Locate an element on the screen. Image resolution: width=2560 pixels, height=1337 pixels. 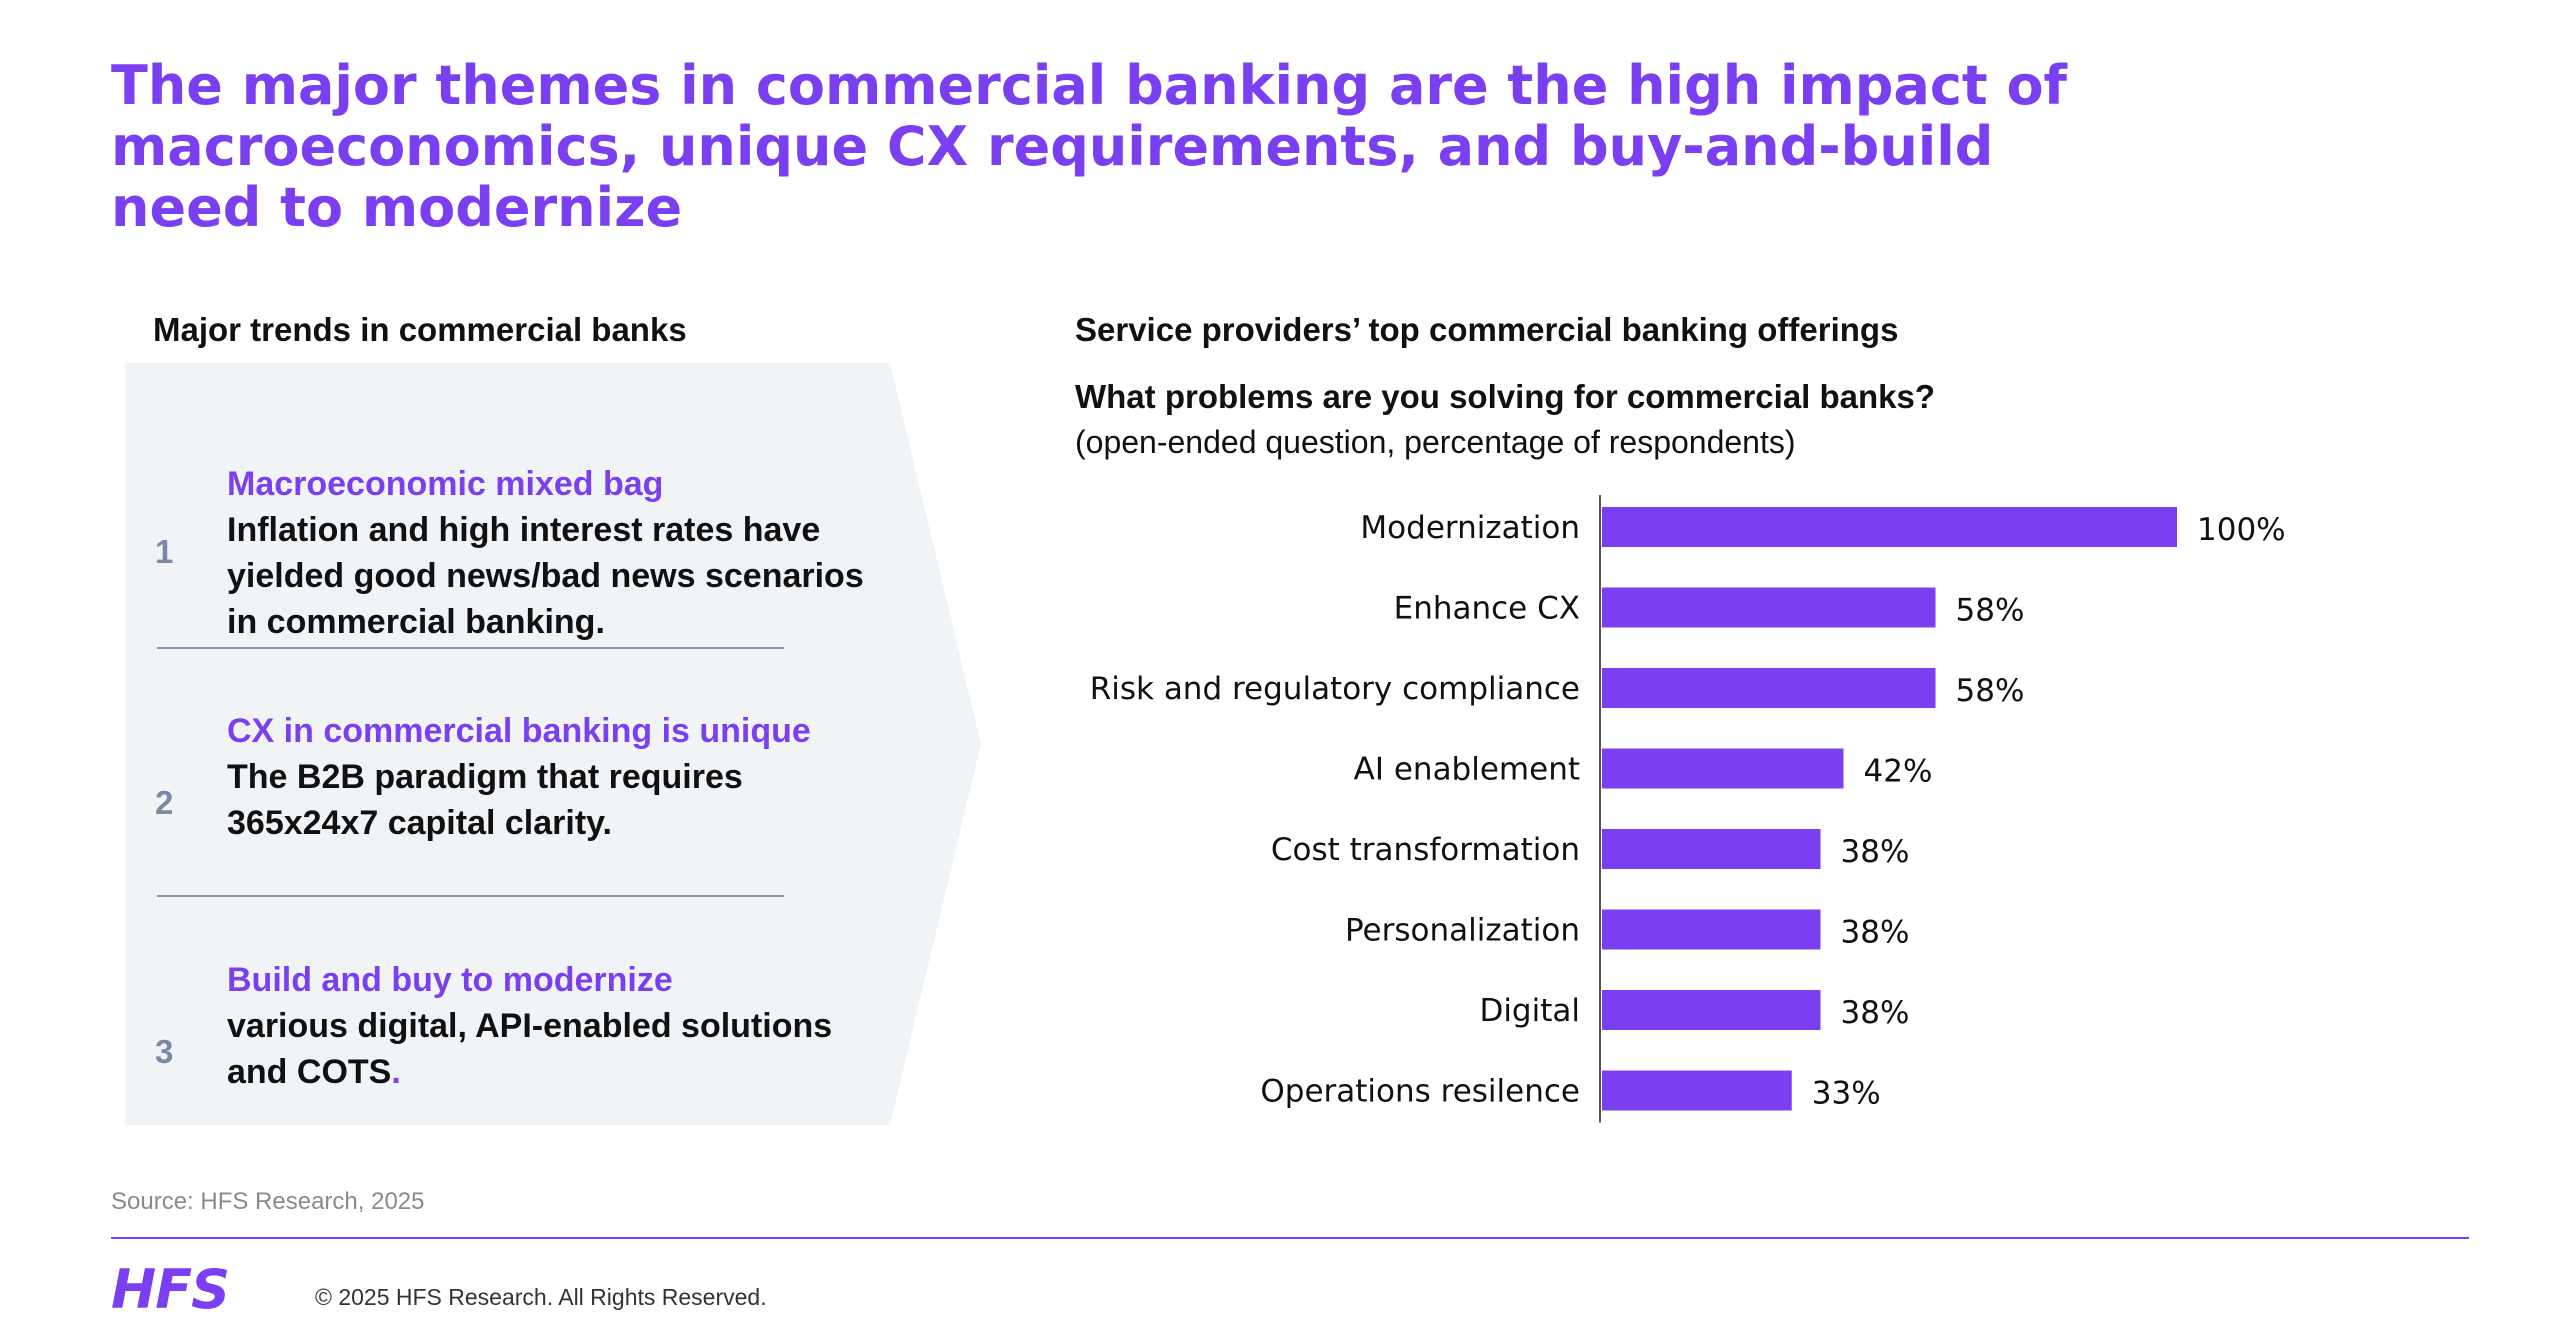
source-note: Source: HFS Research, 2025 is located at coordinates (268, 1201).